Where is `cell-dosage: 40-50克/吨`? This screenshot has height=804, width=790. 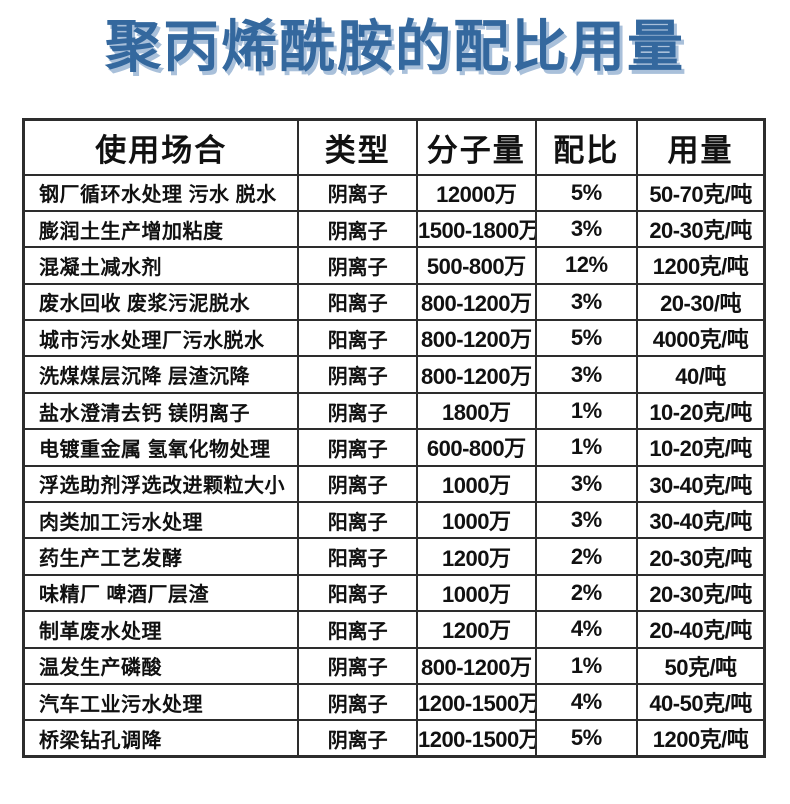 cell-dosage: 40-50克/吨 is located at coordinates (701, 702).